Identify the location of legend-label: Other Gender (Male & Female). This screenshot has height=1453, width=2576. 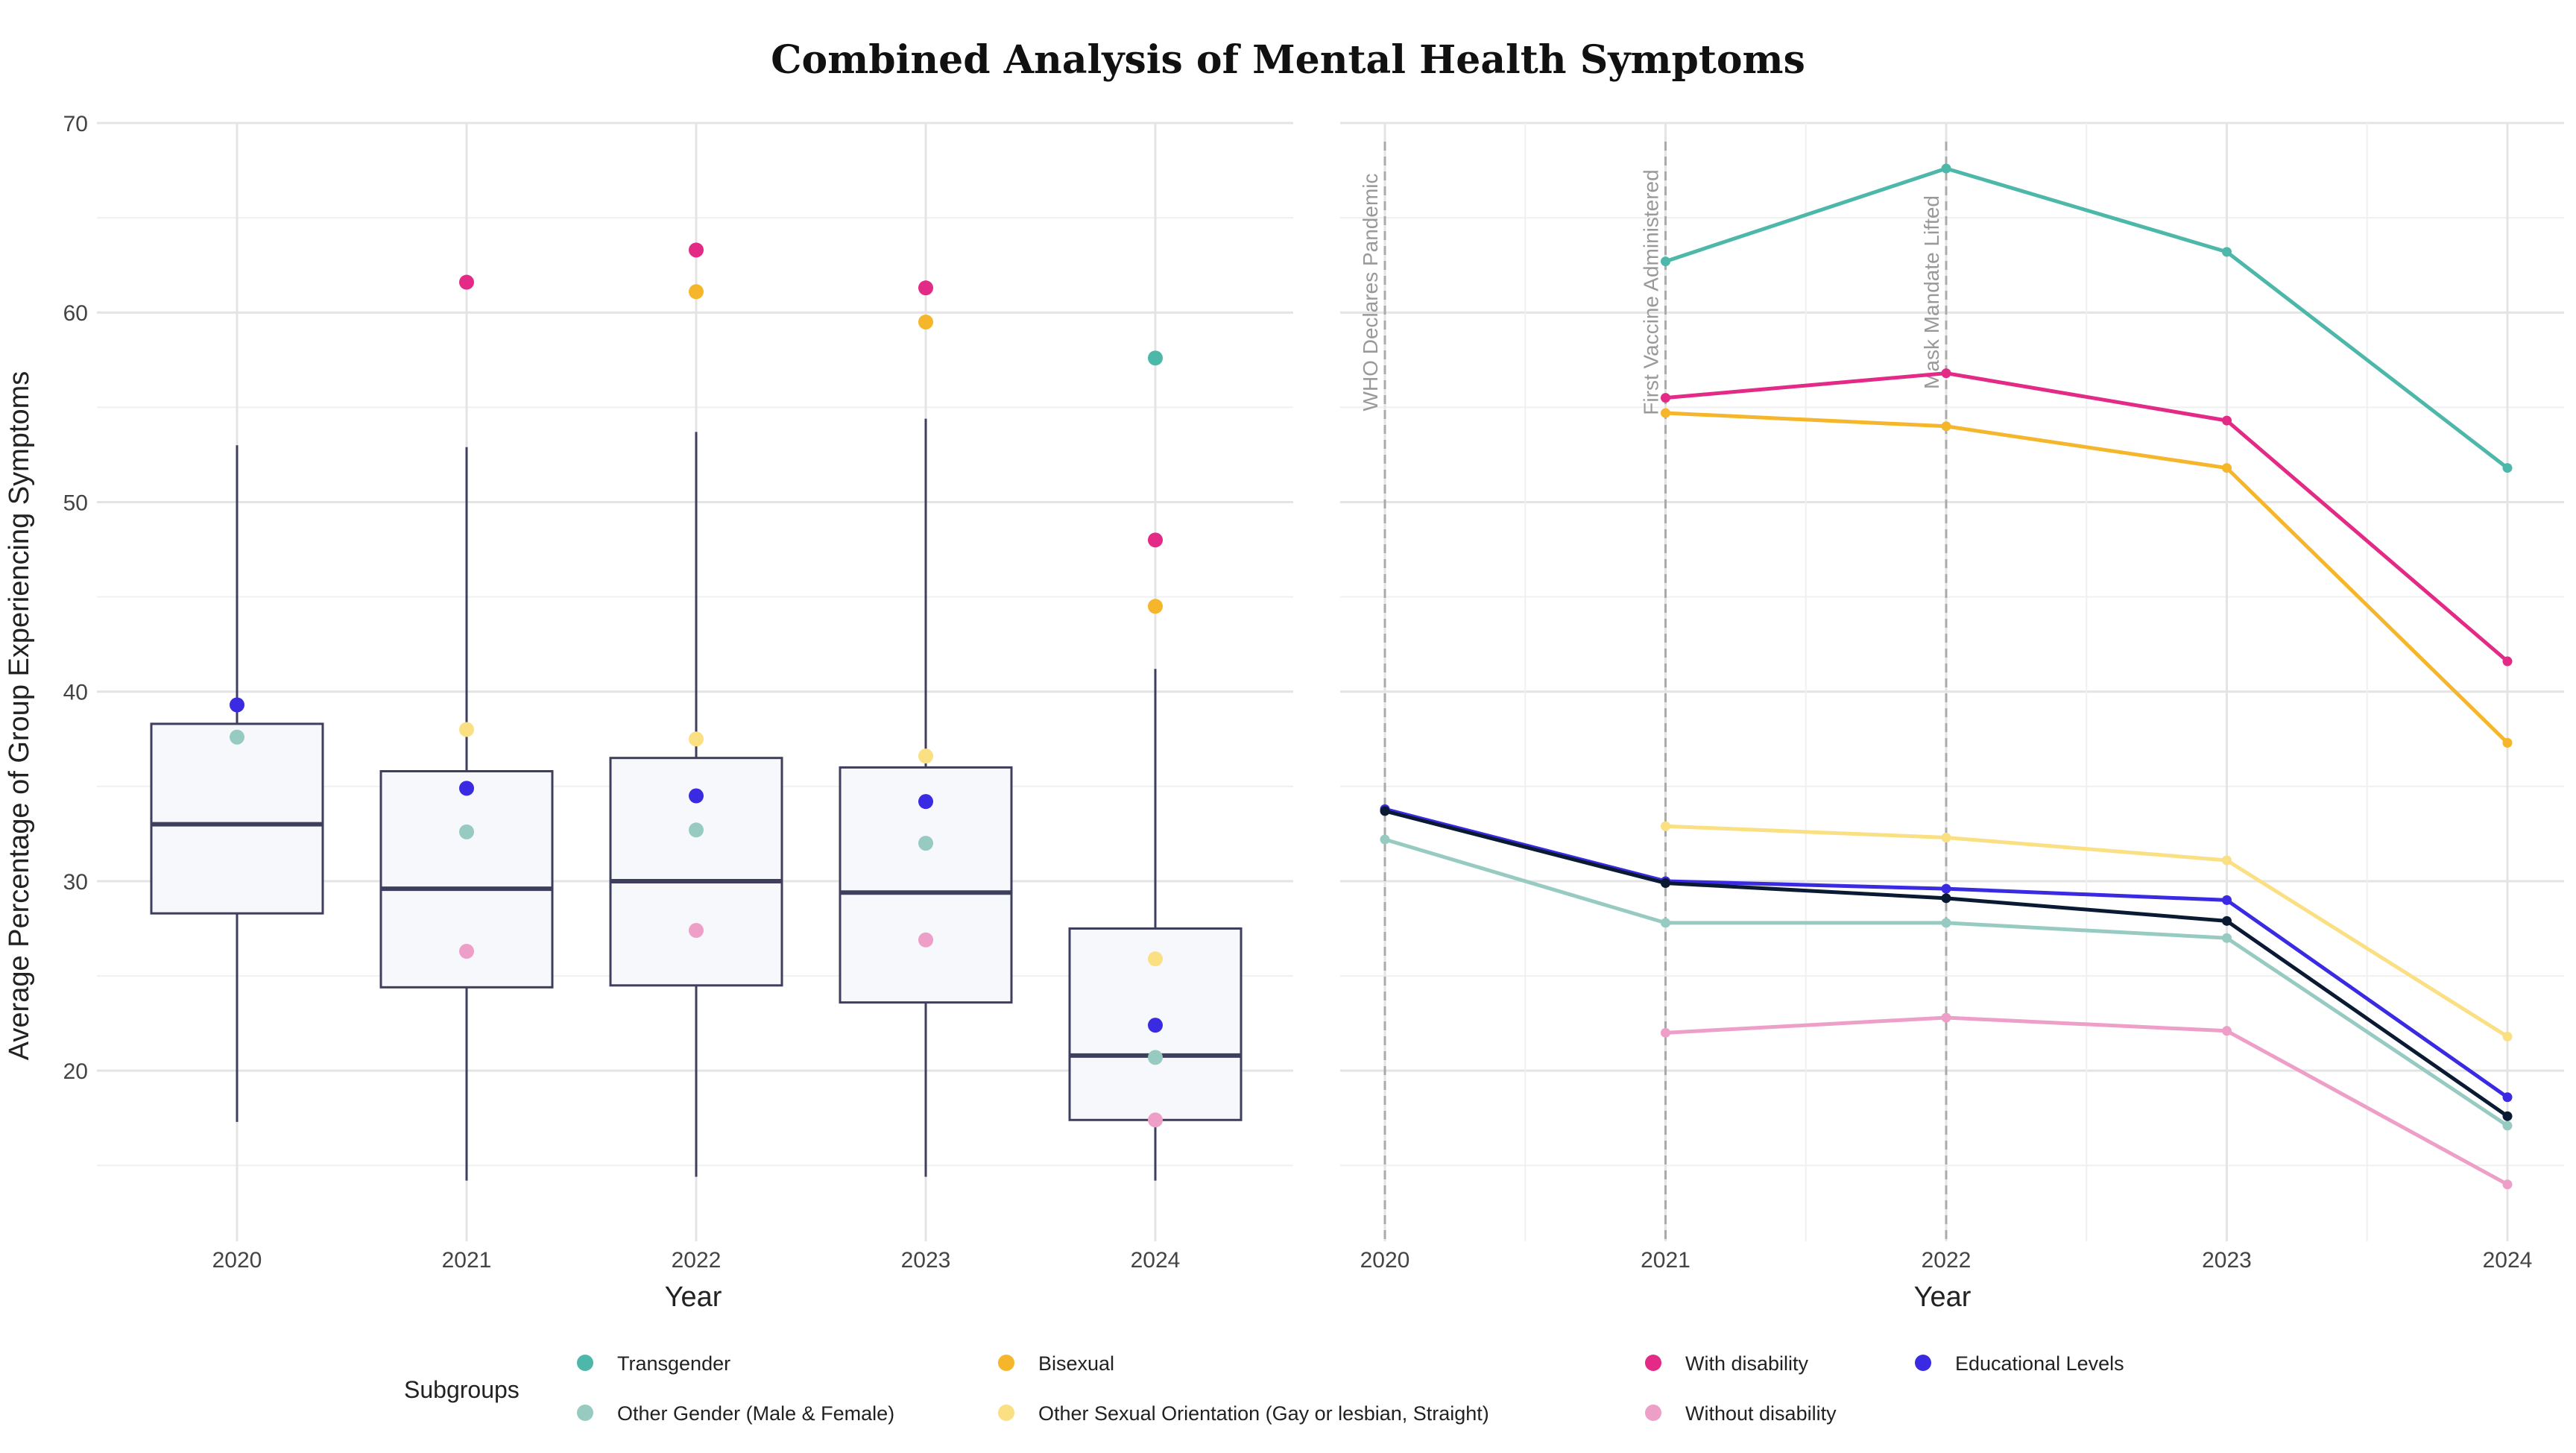
(755, 1413).